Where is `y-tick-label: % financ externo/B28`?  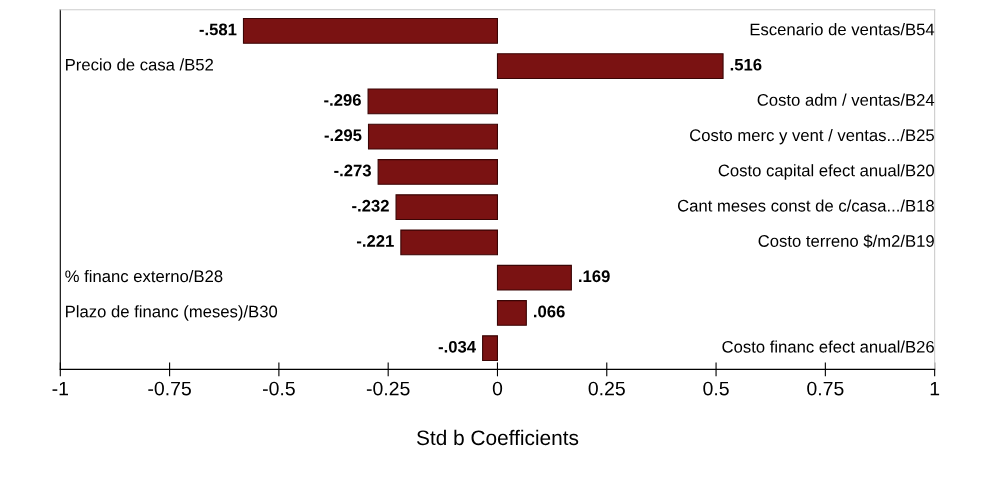 y-tick-label: % financ externo/B28 is located at coordinates (144, 276).